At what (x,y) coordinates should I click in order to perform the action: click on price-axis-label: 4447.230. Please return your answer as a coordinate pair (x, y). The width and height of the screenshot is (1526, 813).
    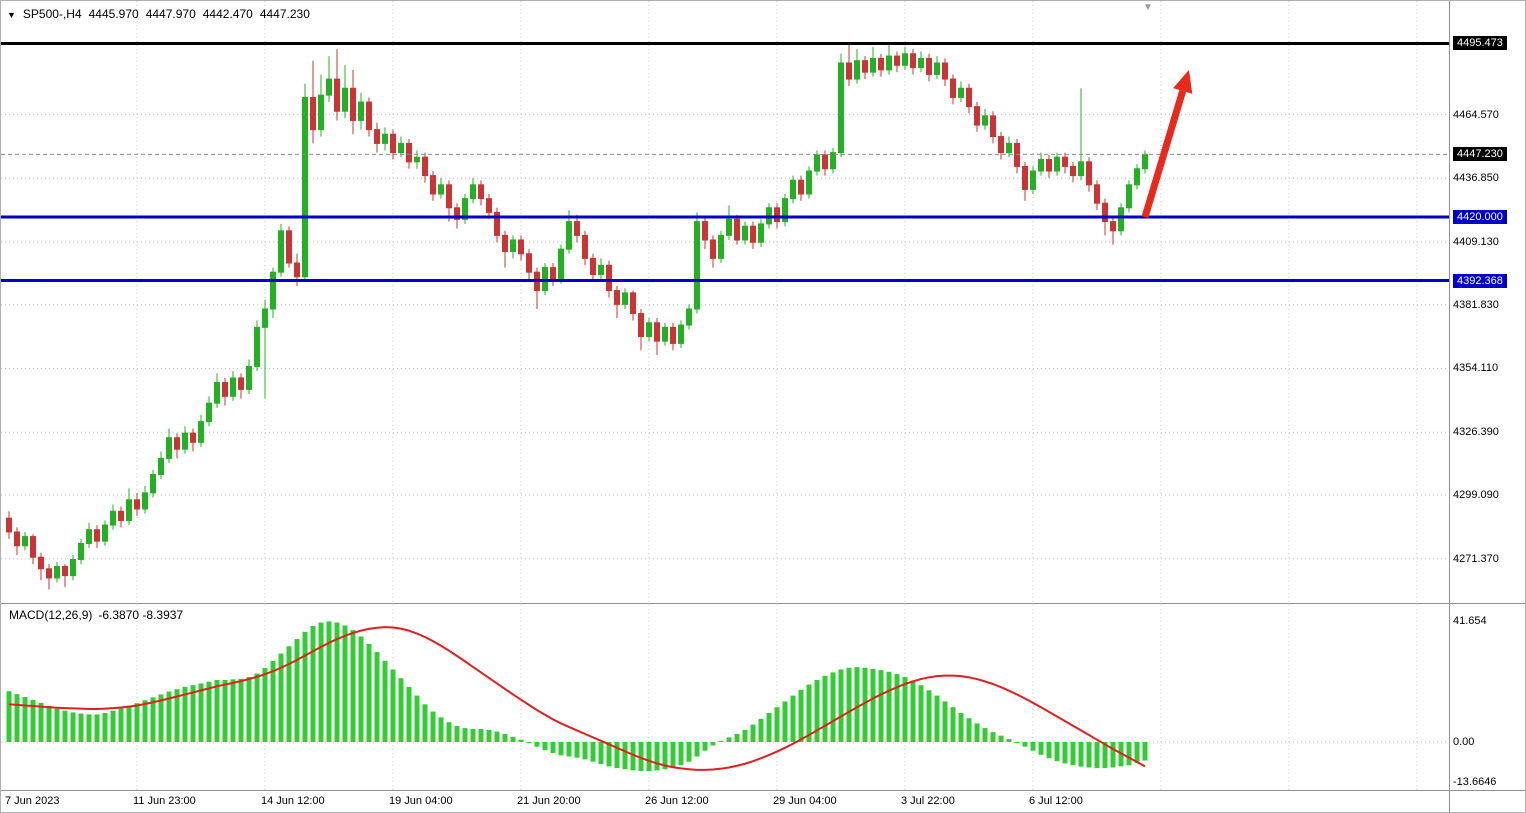
    Looking at the image, I should click on (1480, 154).